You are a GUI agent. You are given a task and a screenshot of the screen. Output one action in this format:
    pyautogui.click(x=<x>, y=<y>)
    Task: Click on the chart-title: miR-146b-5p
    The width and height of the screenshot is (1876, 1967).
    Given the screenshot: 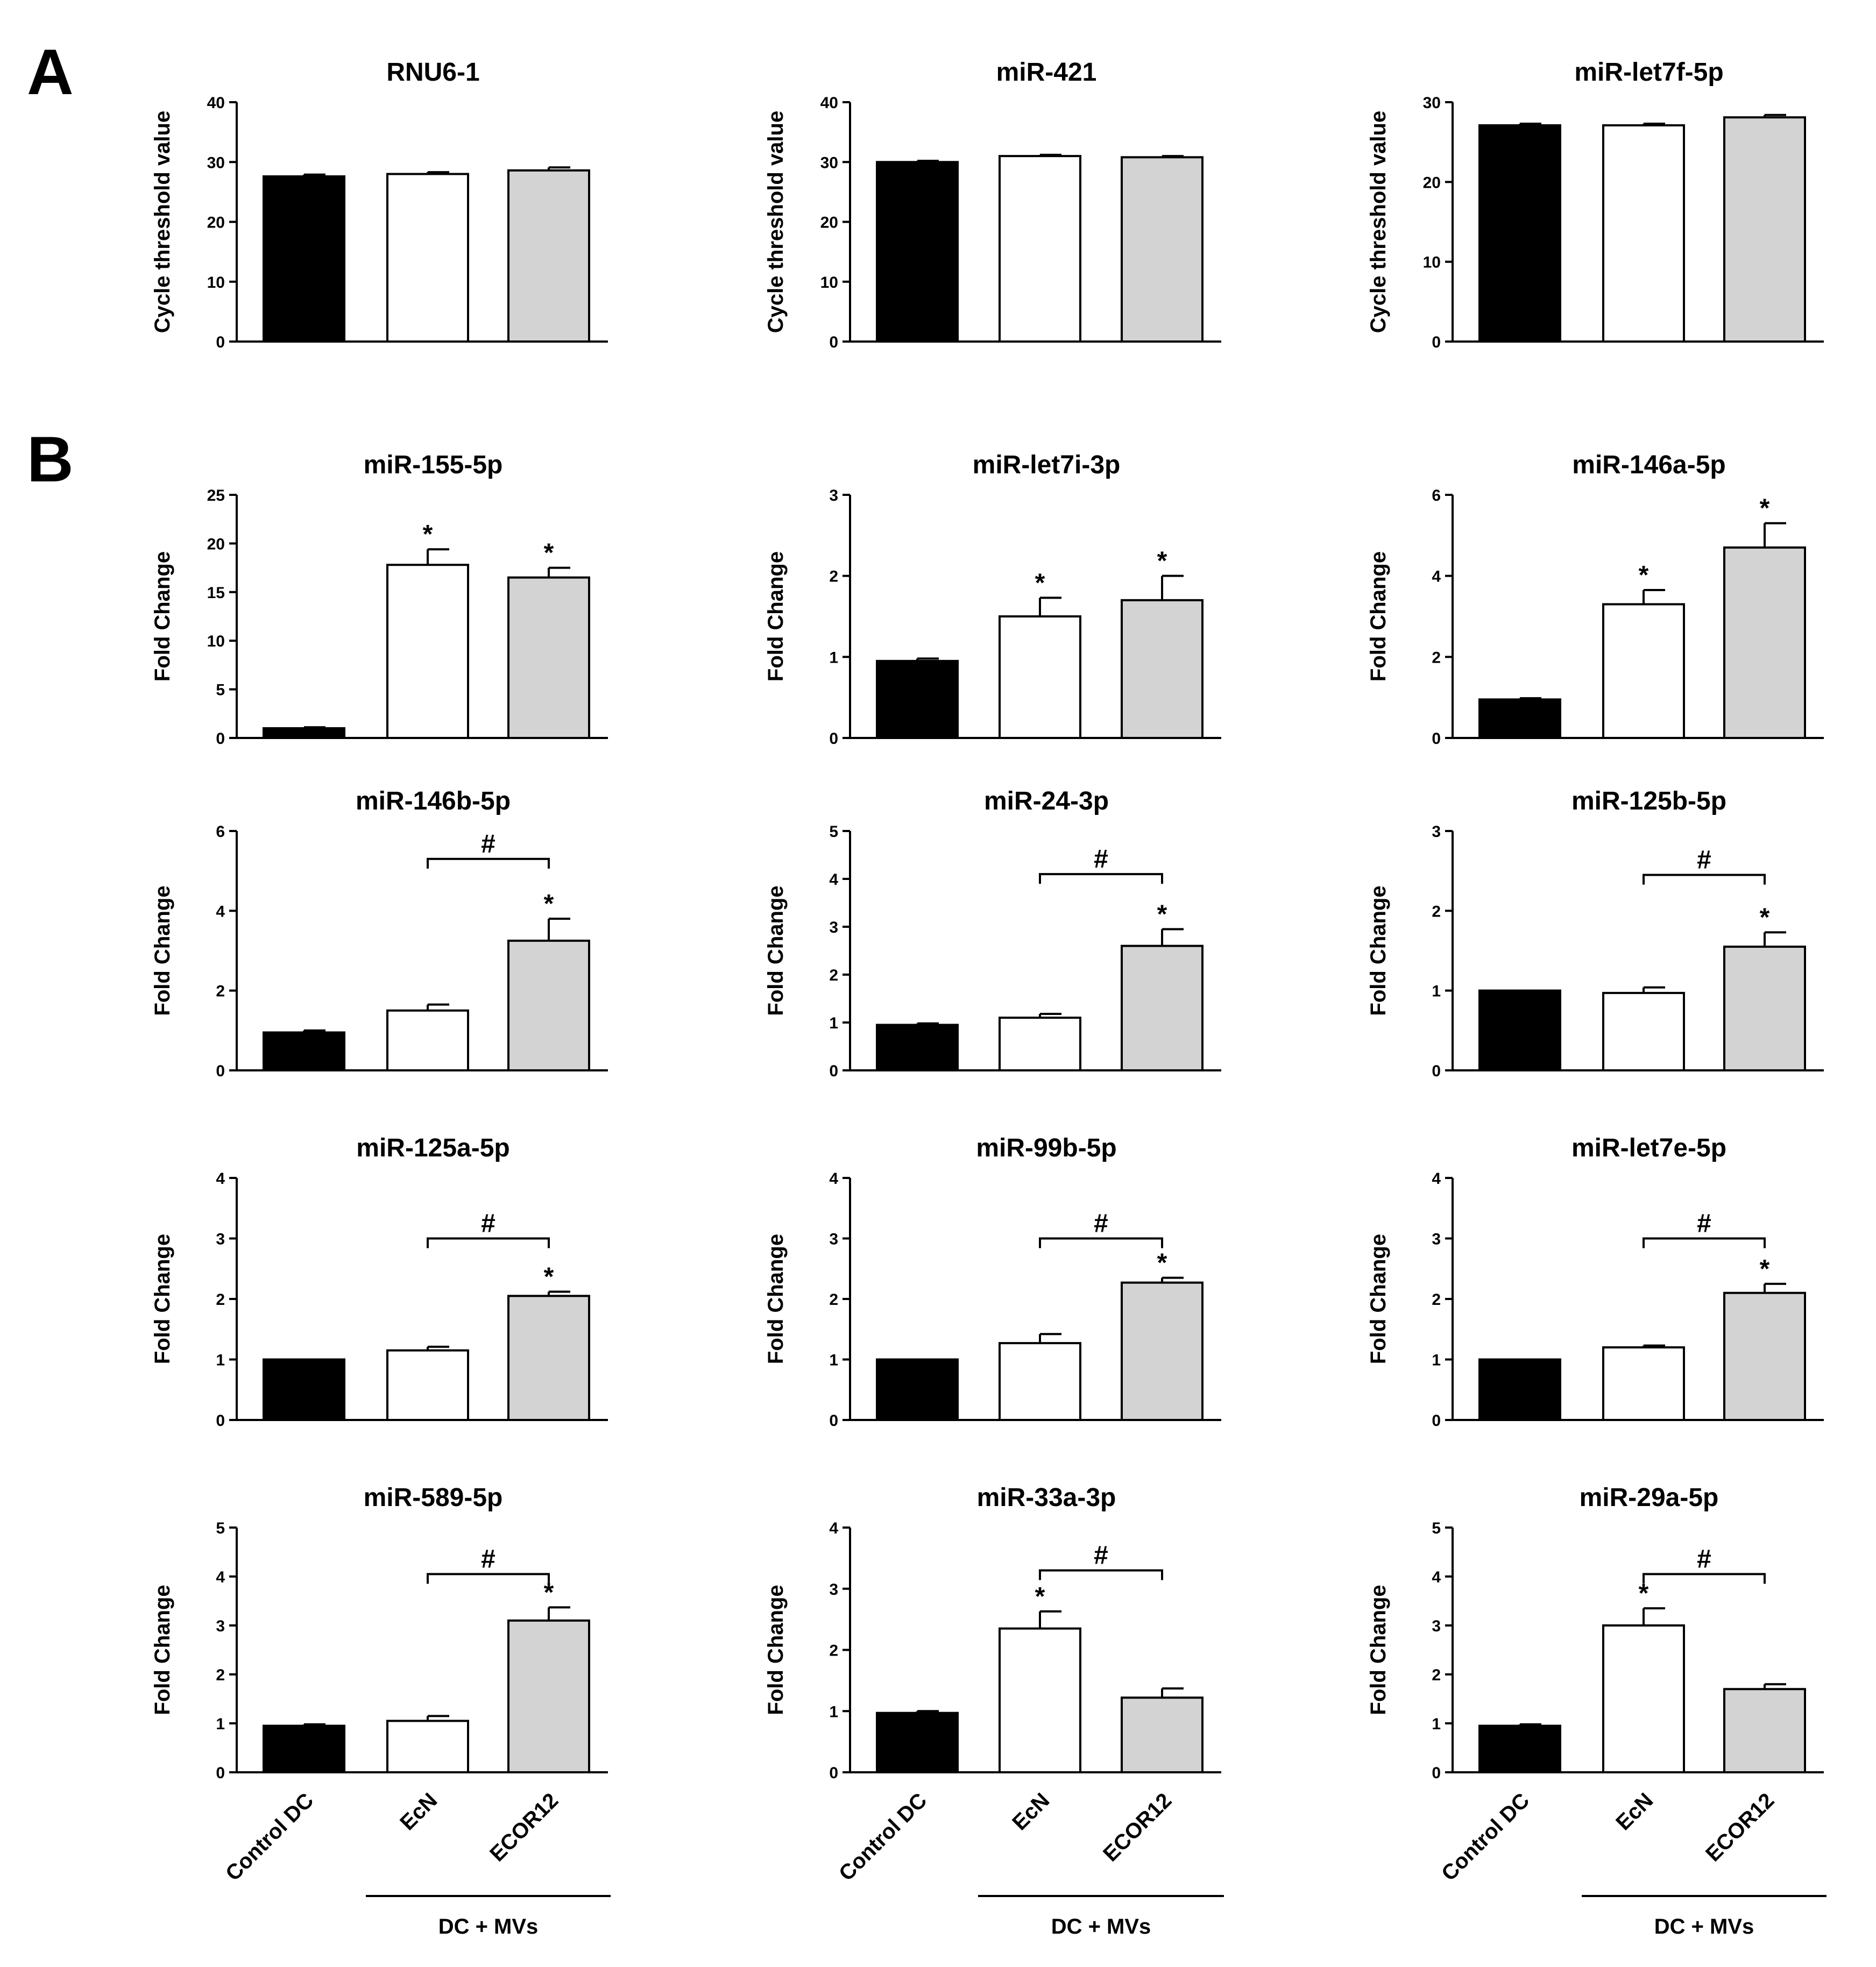 What is the action you would take?
    pyautogui.click(x=433, y=801)
    